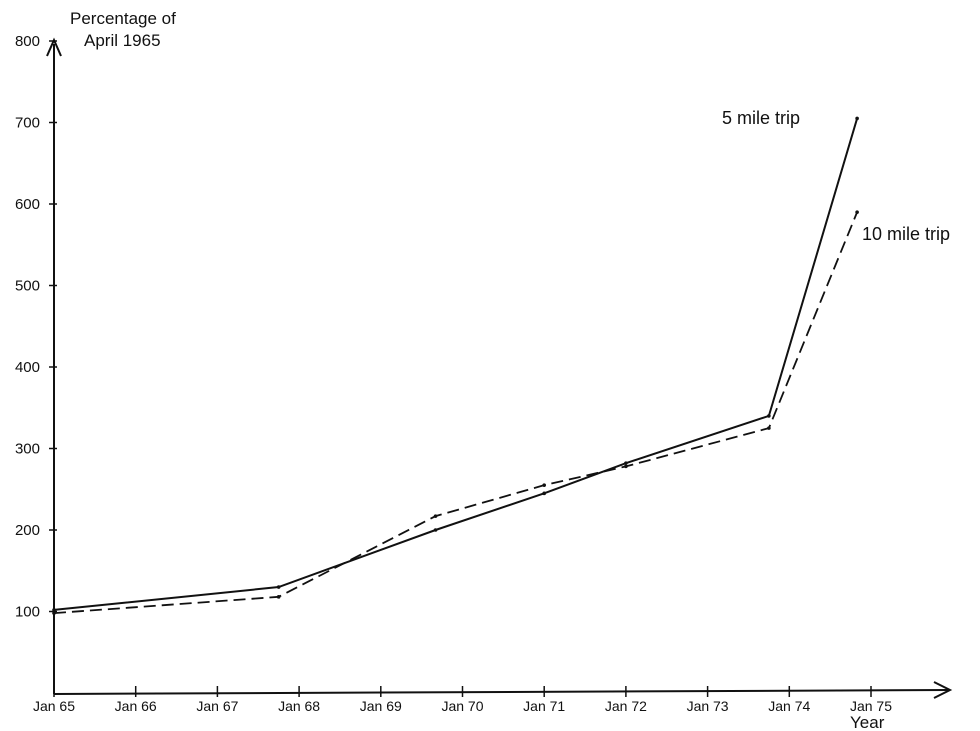 The height and width of the screenshot is (731, 980). What do you see at coordinates (867, 722) in the screenshot?
I see `x-axis-title: Year` at bounding box center [867, 722].